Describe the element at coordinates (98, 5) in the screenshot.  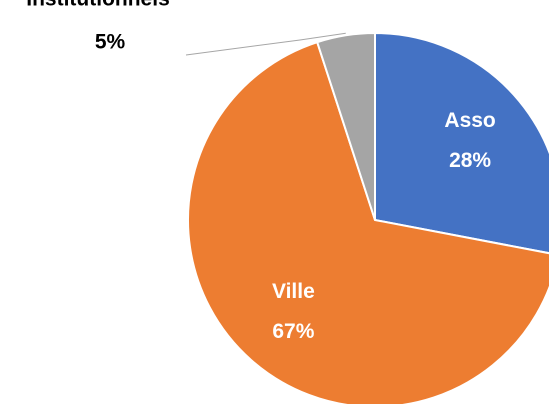
I see `category-label: Institutionnels` at that location.